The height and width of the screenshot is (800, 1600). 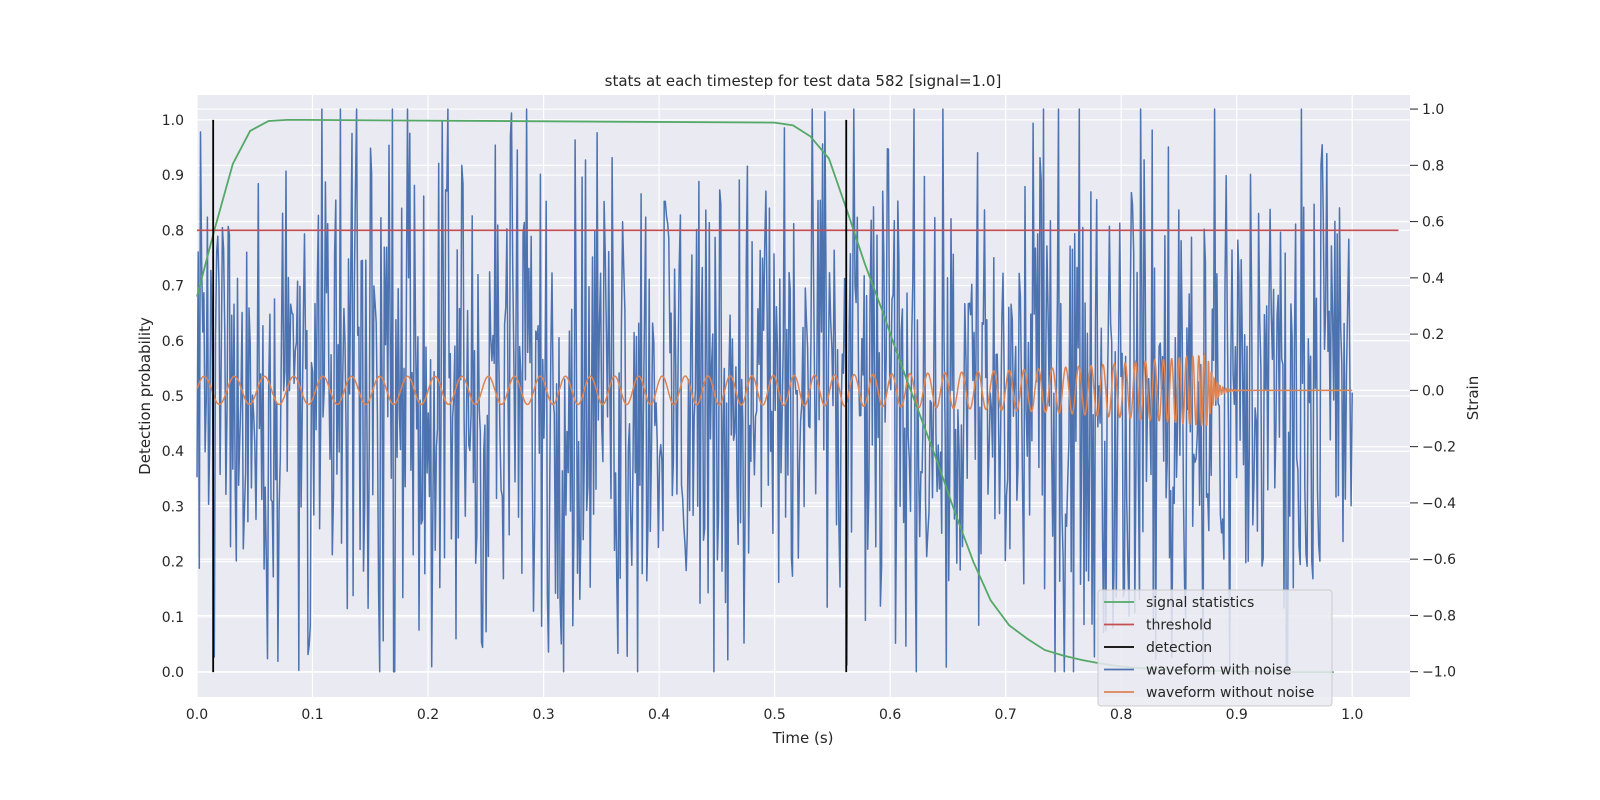 What do you see at coordinates (1006, 715) in the screenshot?
I see `x-tick-label: 0.7` at bounding box center [1006, 715].